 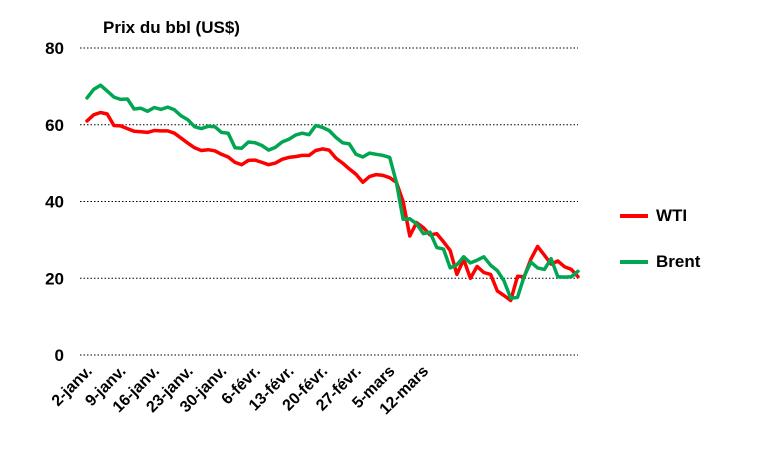 I want to click on legend-item-brent: Brent, so click(x=660, y=262).